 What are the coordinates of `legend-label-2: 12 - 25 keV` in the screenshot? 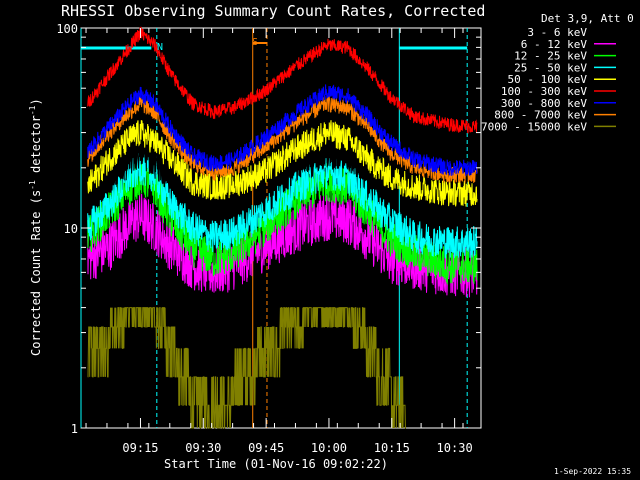 It's located at (550, 56).